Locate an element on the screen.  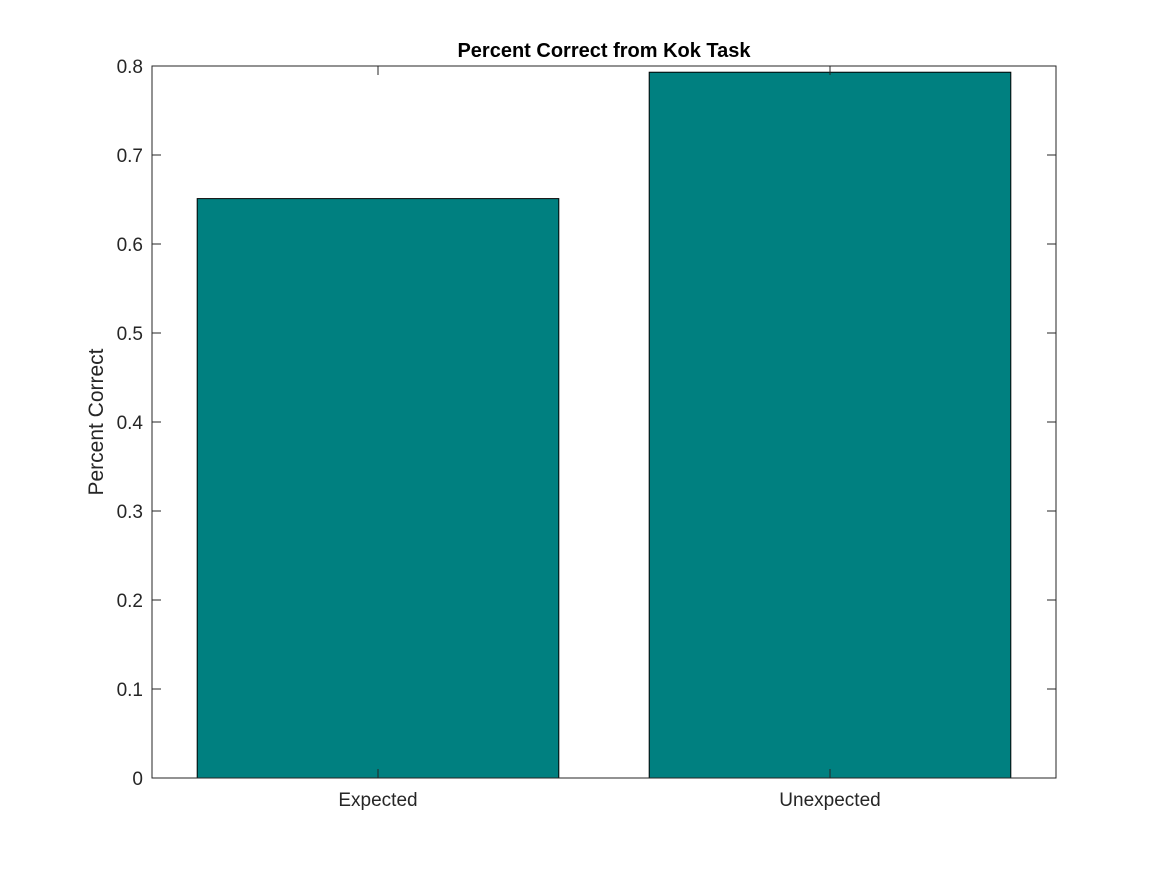
x-tick-label-unexpected: Unexpected is located at coordinates (829, 800).